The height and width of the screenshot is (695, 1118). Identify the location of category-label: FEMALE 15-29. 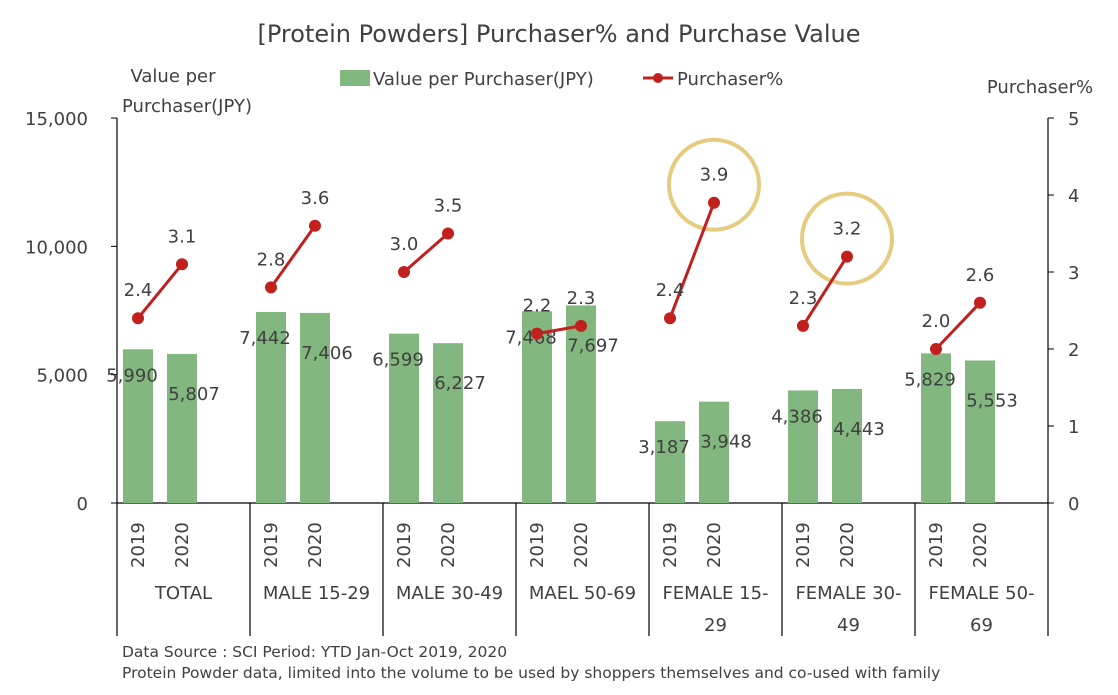
(715, 609).